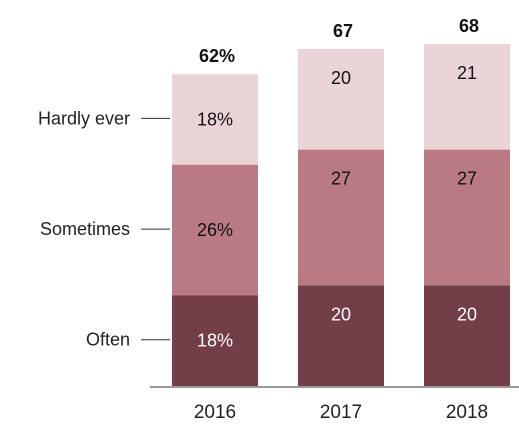 This screenshot has width=519, height=427. I want to click on x-tick-label: 2018, so click(467, 412).